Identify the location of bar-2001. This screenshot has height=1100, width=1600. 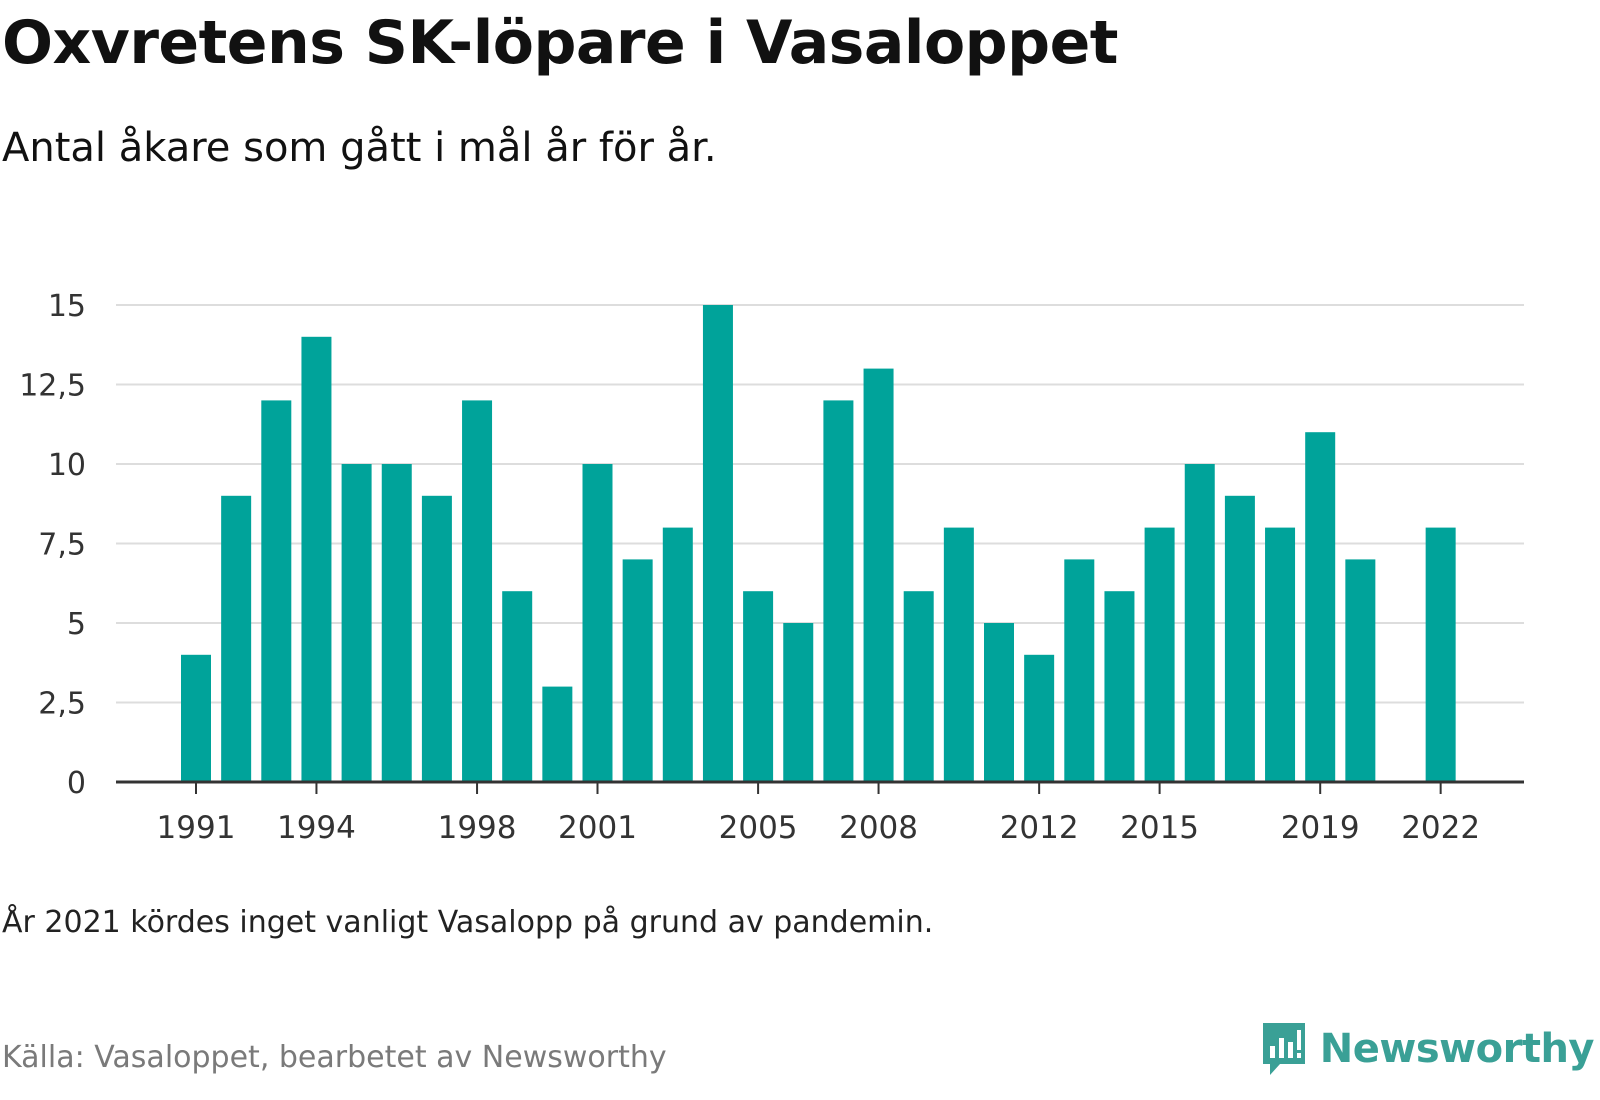
(597, 623).